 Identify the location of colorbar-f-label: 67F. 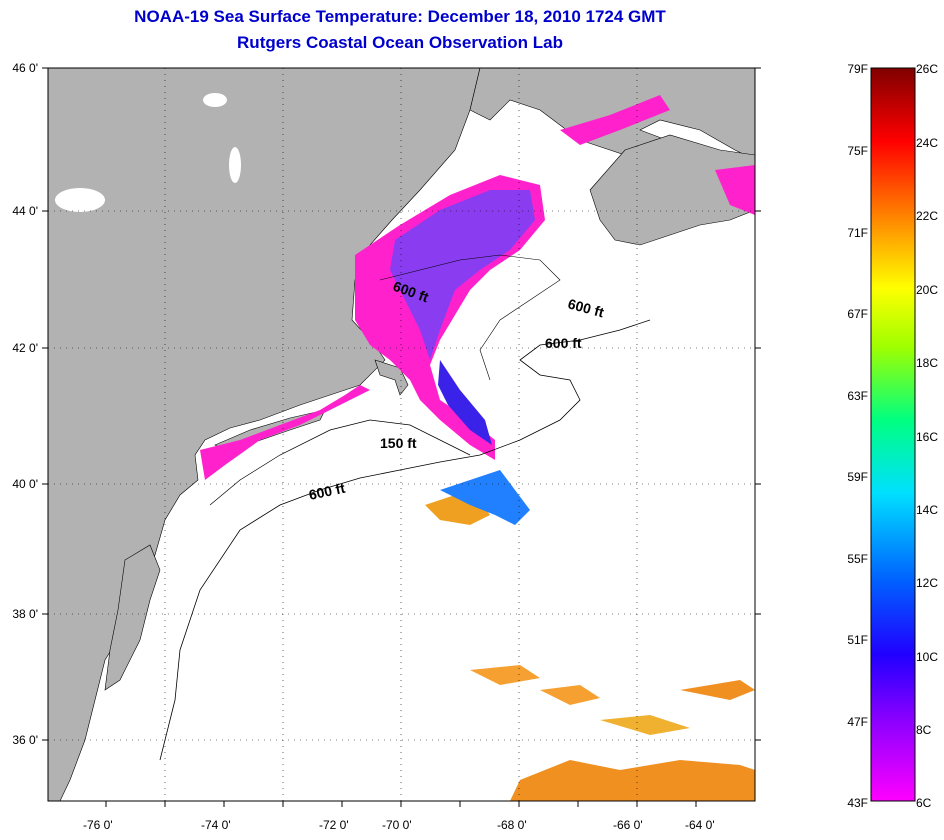
(857, 314).